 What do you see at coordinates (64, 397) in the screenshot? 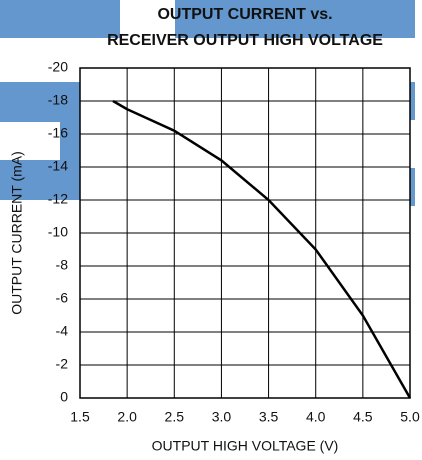
I see `y-tick-label: 0` at bounding box center [64, 397].